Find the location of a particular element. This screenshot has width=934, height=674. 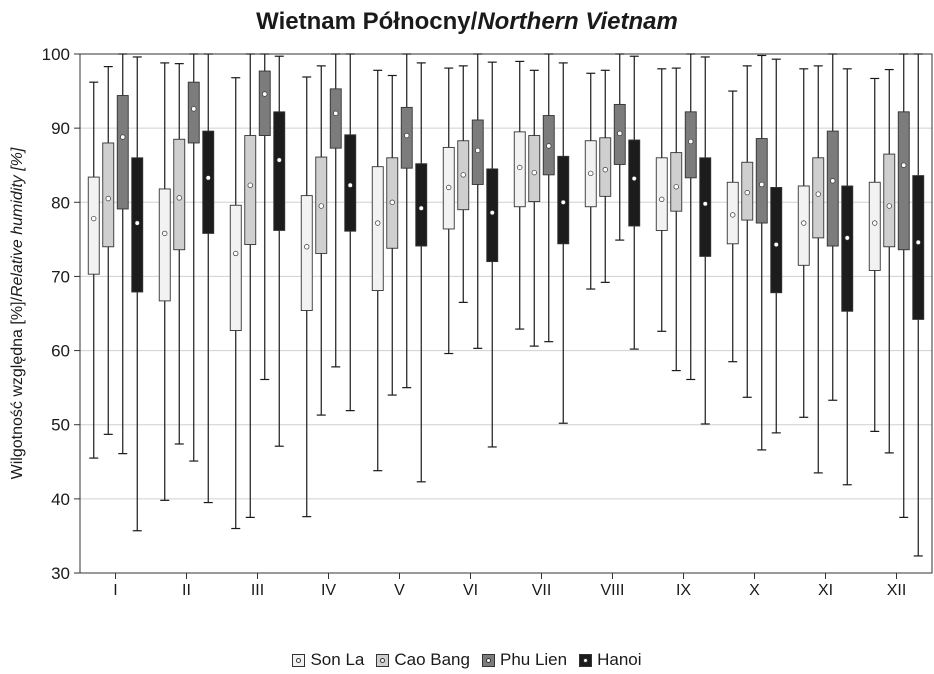

chart-title: Wietnam Północny/Northern Vietnam is located at coordinates (467, 22).